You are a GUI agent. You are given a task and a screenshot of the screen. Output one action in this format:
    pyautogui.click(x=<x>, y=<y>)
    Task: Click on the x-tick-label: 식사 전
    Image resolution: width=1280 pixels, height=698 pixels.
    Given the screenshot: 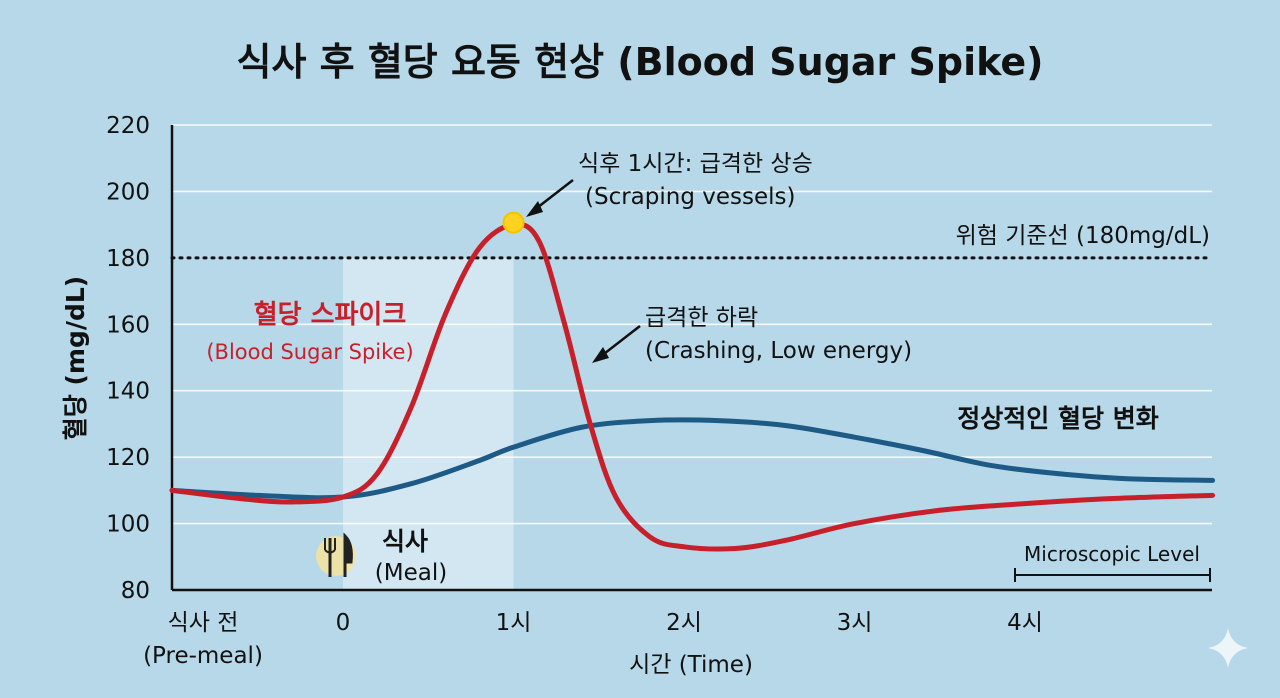 What is the action you would take?
    pyautogui.click(x=203, y=623)
    